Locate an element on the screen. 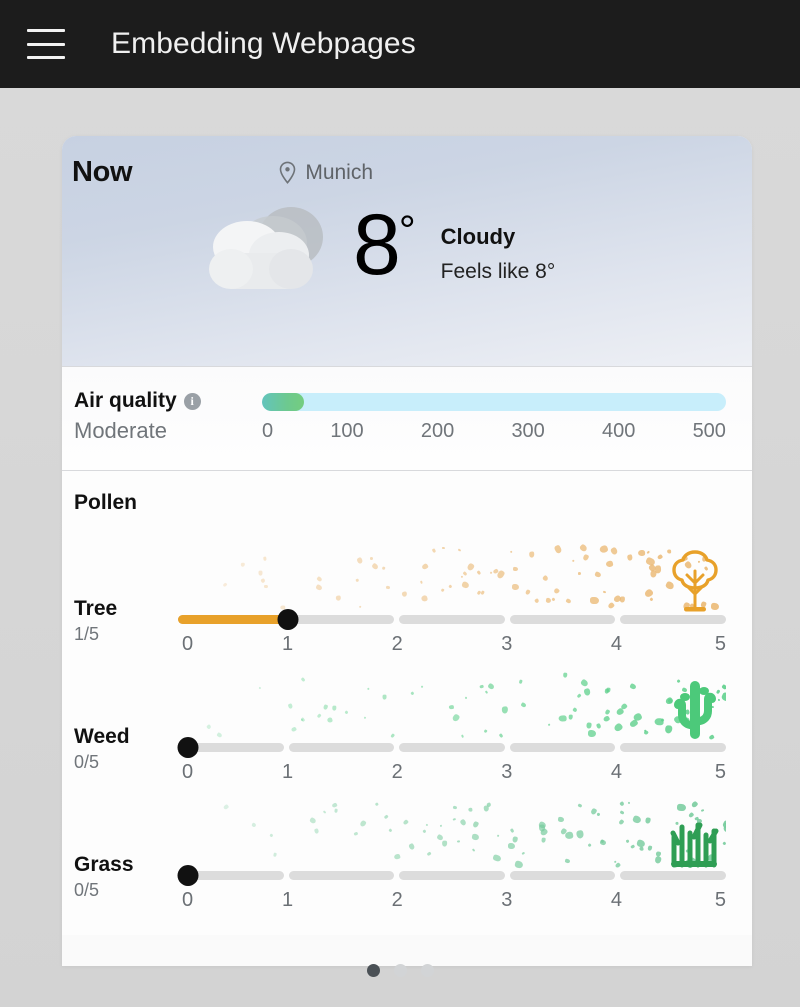  page-title: Embedding Webpages is located at coordinates (263, 43).